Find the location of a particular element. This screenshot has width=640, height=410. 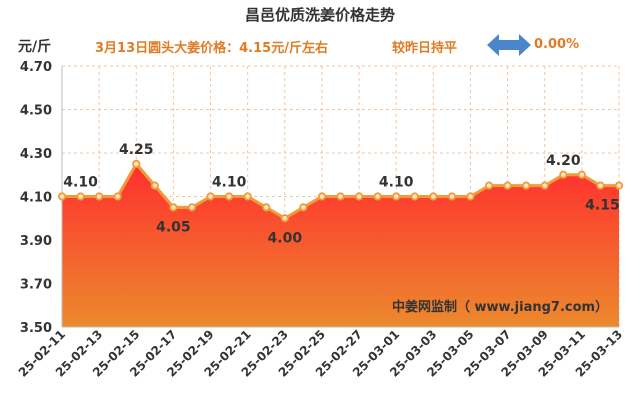

data-label: 4.15 is located at coordinates (602, 206).